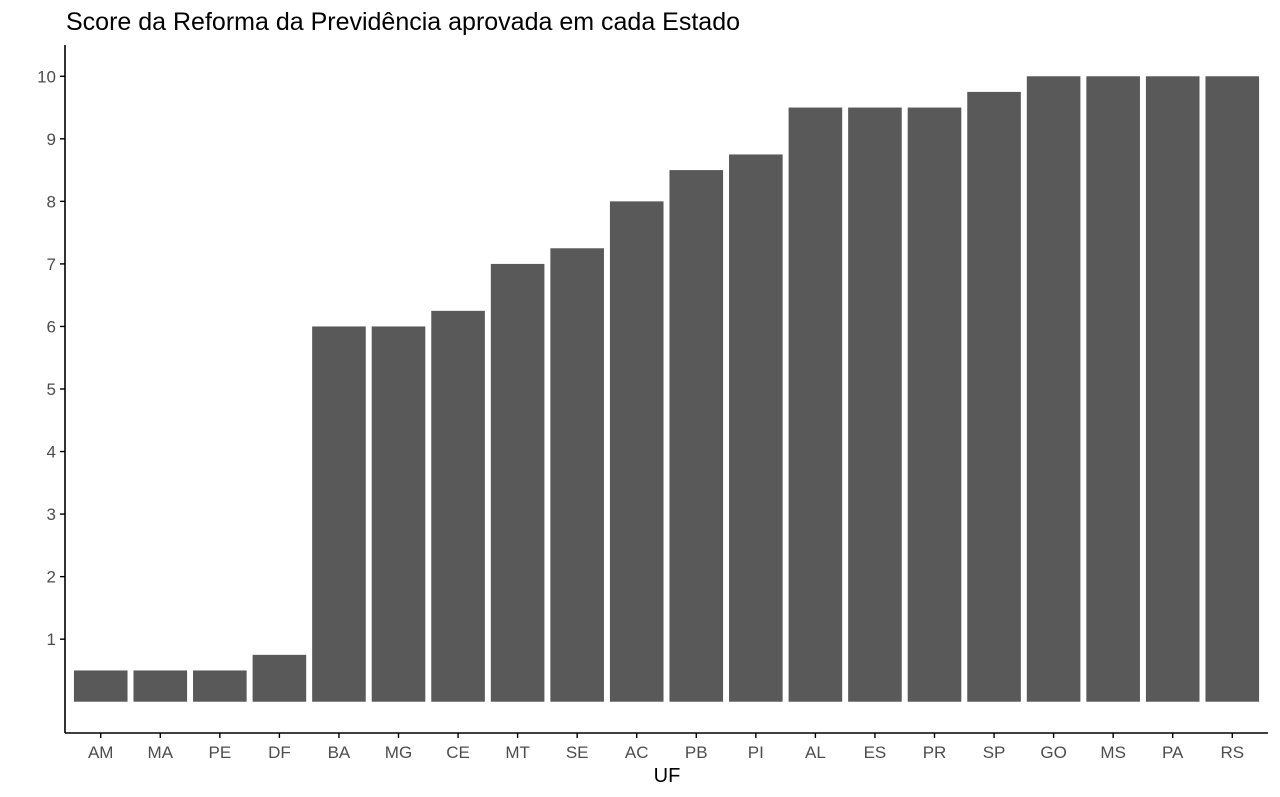  What do you see at coordinates (875, 752) in the screenshot?
I see `x-tick-label-es: ES` at bounding box center [875, 752].